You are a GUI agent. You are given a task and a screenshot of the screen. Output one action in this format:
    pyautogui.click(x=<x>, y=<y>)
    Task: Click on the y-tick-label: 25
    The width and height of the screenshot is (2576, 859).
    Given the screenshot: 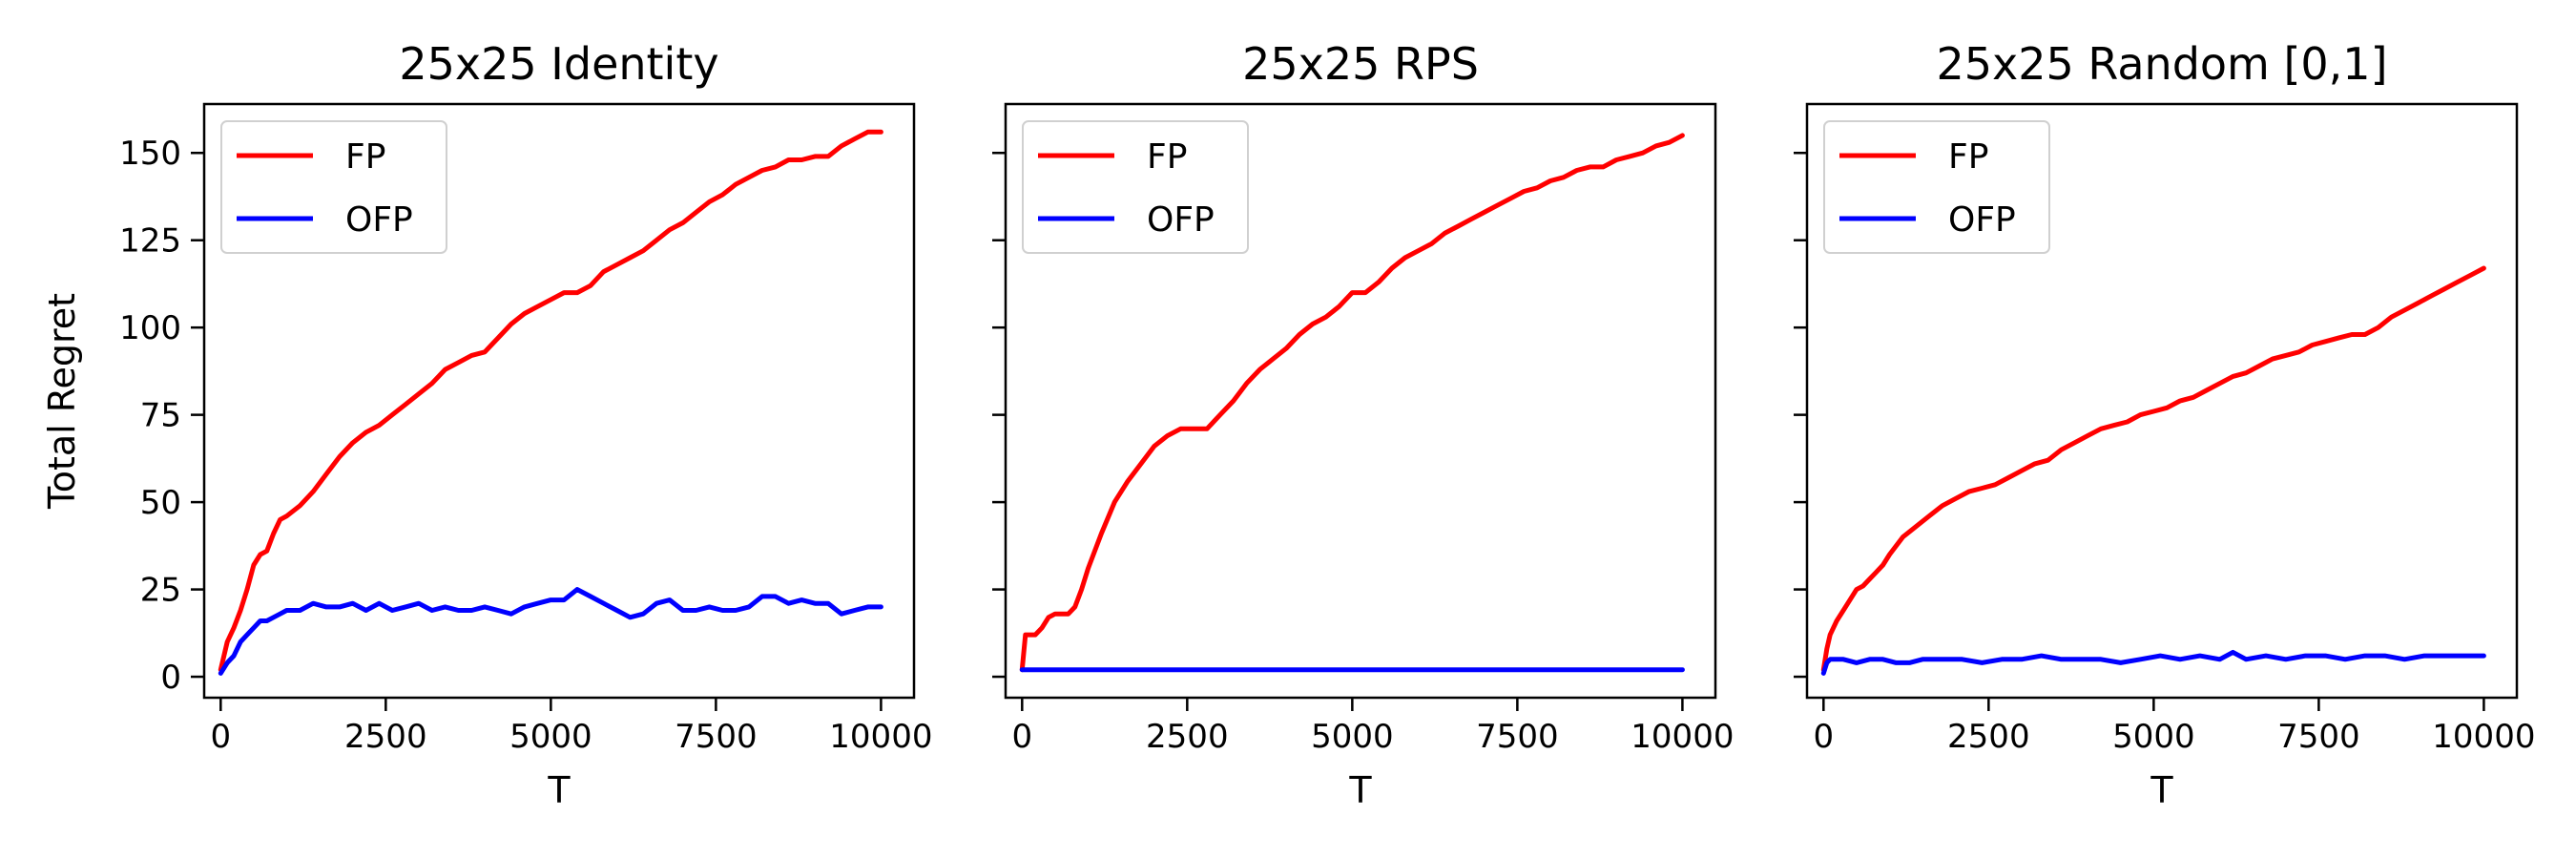 What is the action you would take?
    pyautogui.click(x=160, y=591)
    